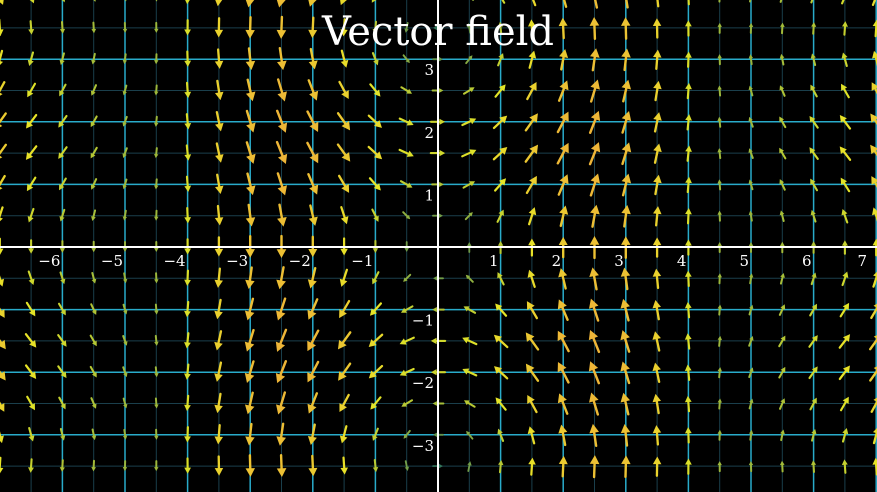 The width and height of the screenshot is (877, 492). I want to click on y-tick-label: −3, so click(423, 446).